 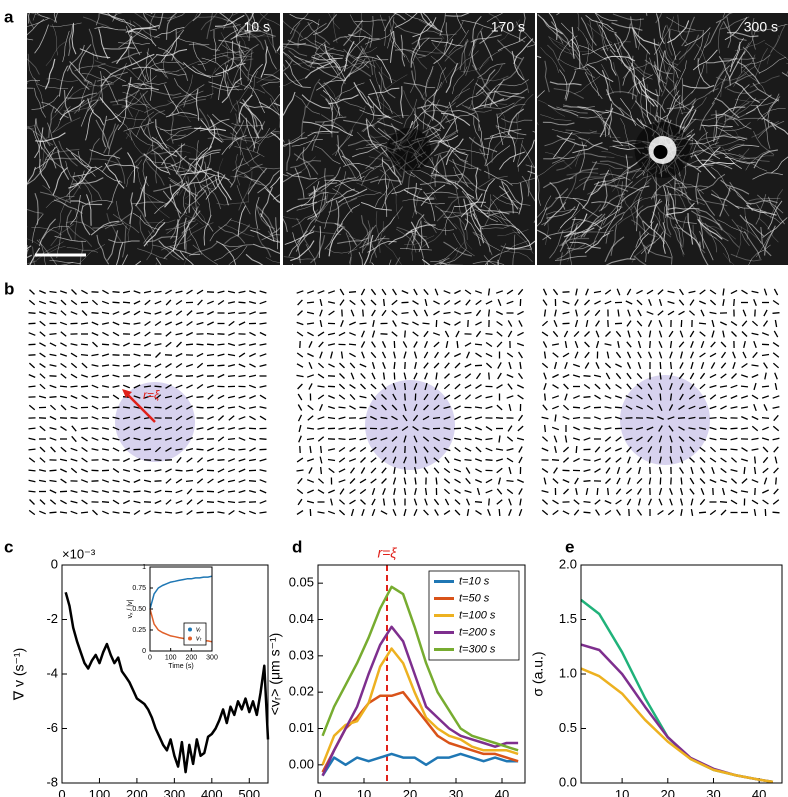 I want to click on aster-hole, so click(x=660, y=152).